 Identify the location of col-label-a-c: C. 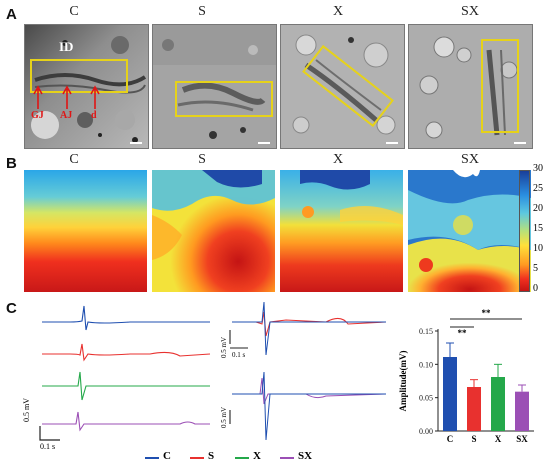
(74, 11).